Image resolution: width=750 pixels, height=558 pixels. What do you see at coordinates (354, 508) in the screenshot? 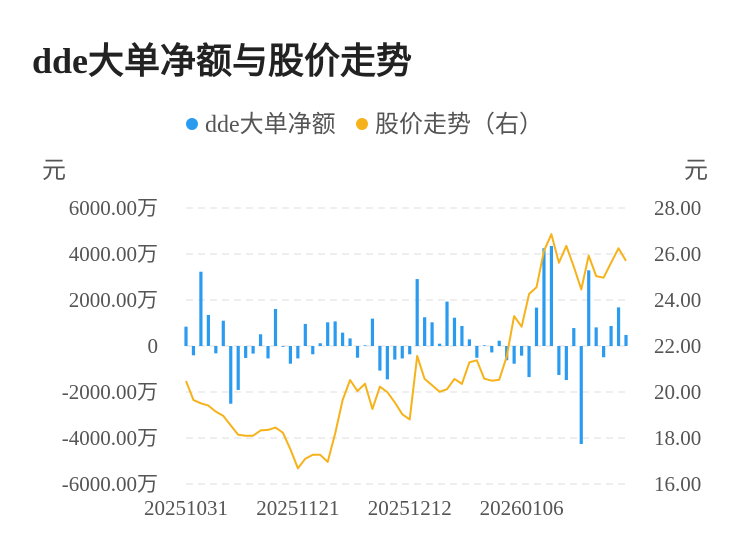
I see `x-axis-ticks: 20251031 20251121 20251212 20260106` at bounding box center [354, 508].